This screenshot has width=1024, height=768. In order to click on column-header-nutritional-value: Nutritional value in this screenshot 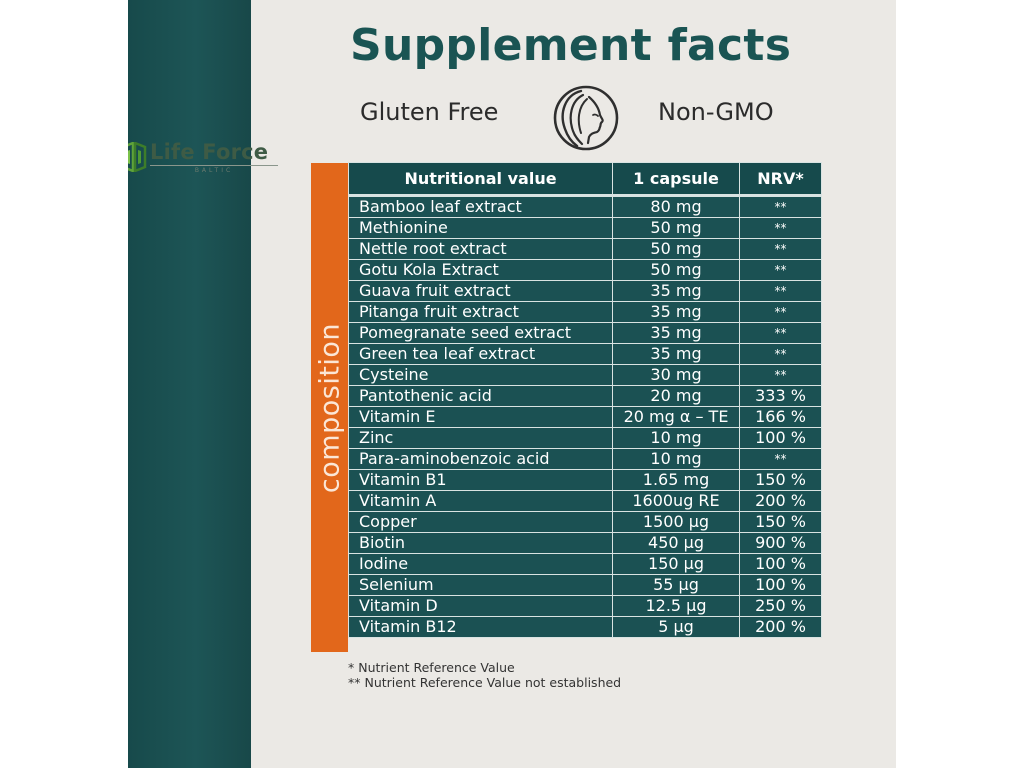, I will do `click(480, 179)`.